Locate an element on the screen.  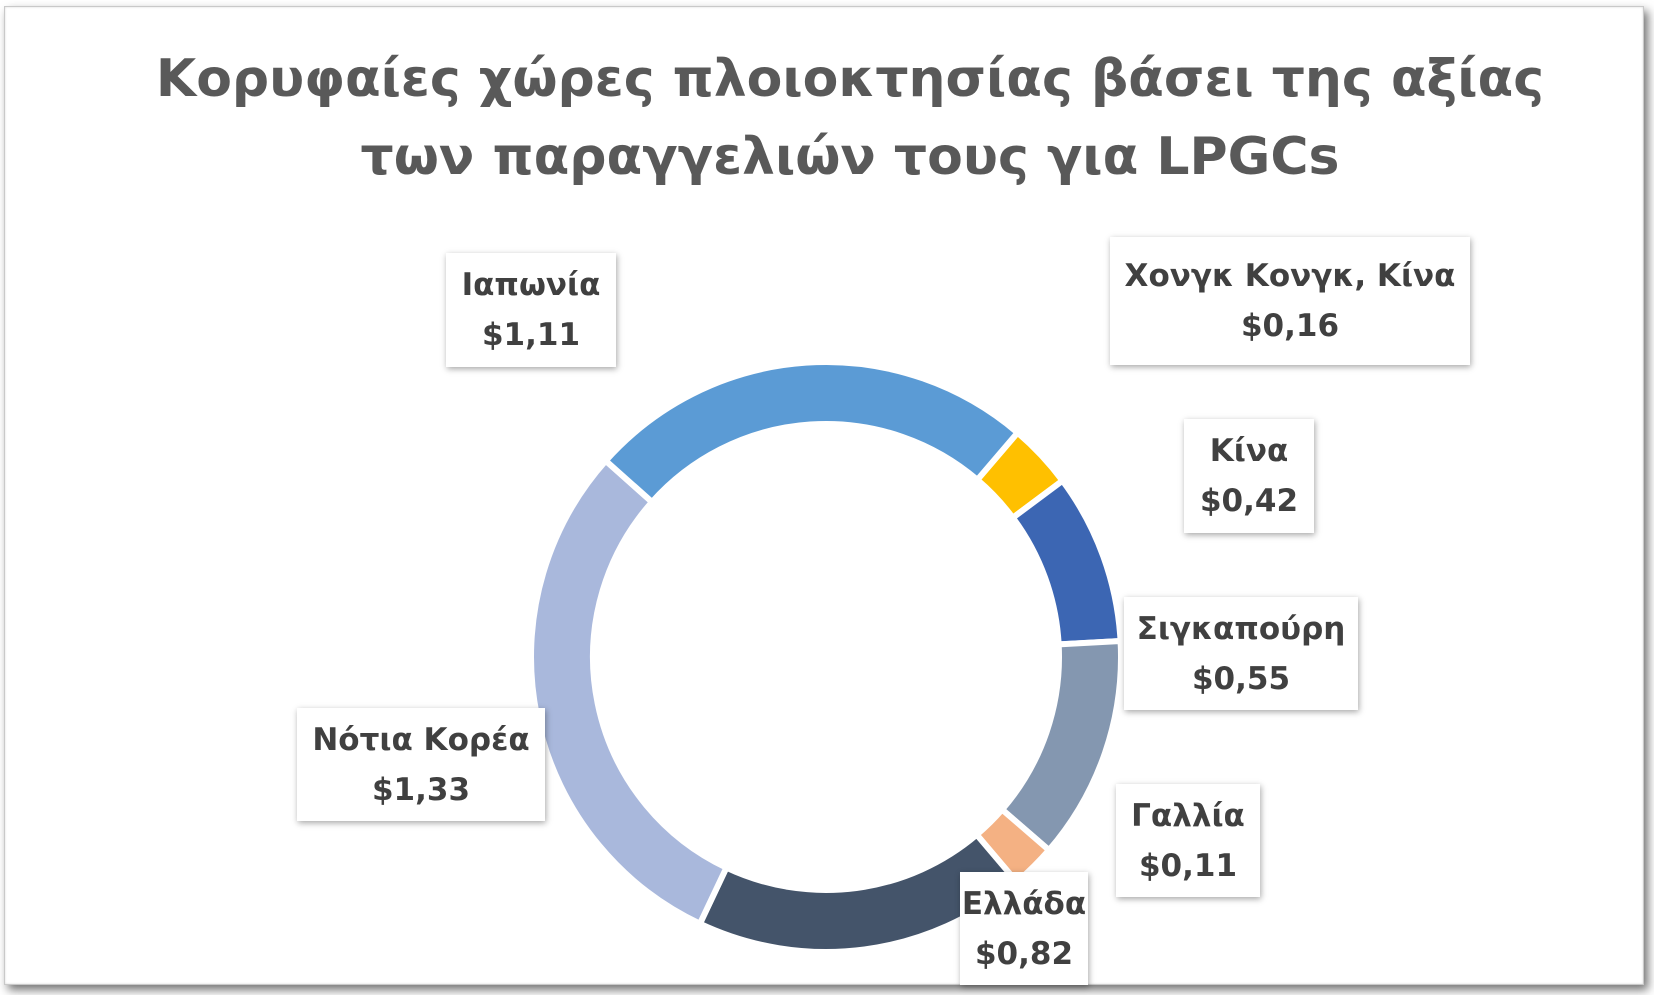
data-label-south-korea-name: Νότια Κορέα is located at coordinates (421, 739).